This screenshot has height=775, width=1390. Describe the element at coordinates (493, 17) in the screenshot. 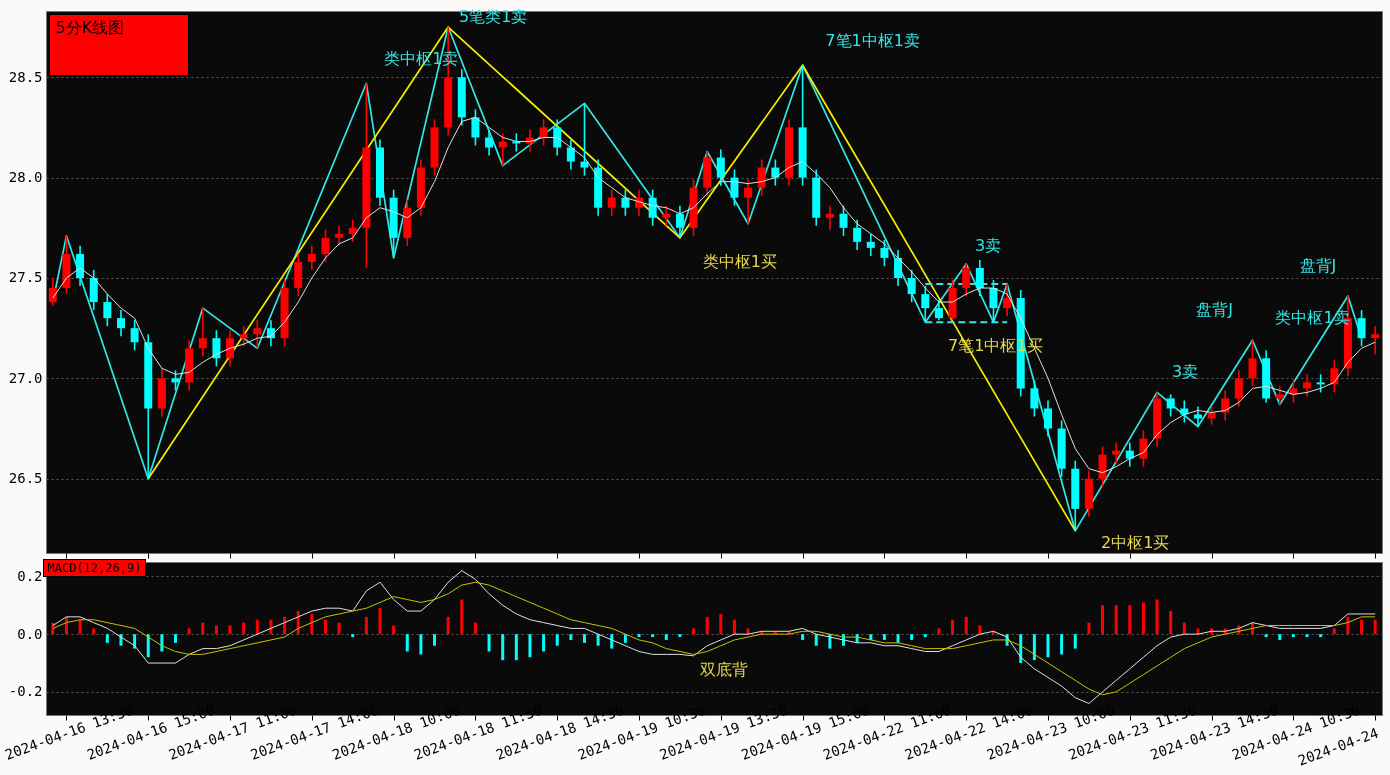

I see `annotation: 5笔类1卖` at that location.